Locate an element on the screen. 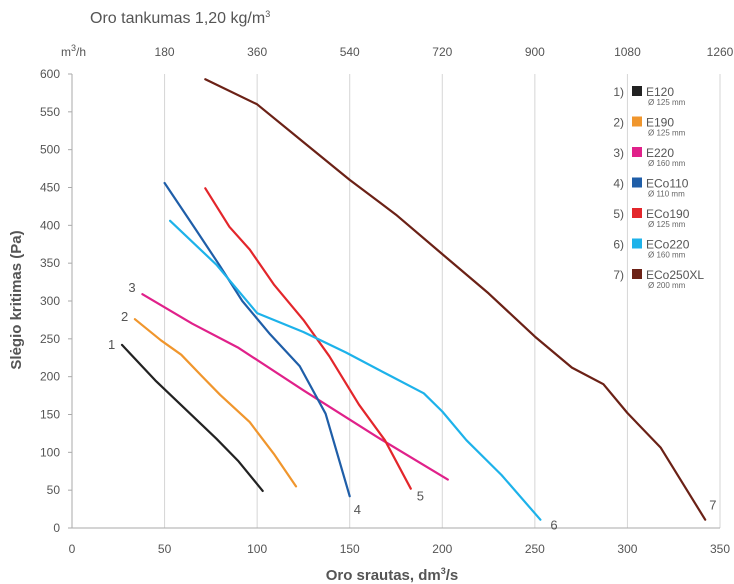 Image resolution: width=734 pixels, height=584 pixels. y-tick-label: 400 is located at coordinates (50, 225).